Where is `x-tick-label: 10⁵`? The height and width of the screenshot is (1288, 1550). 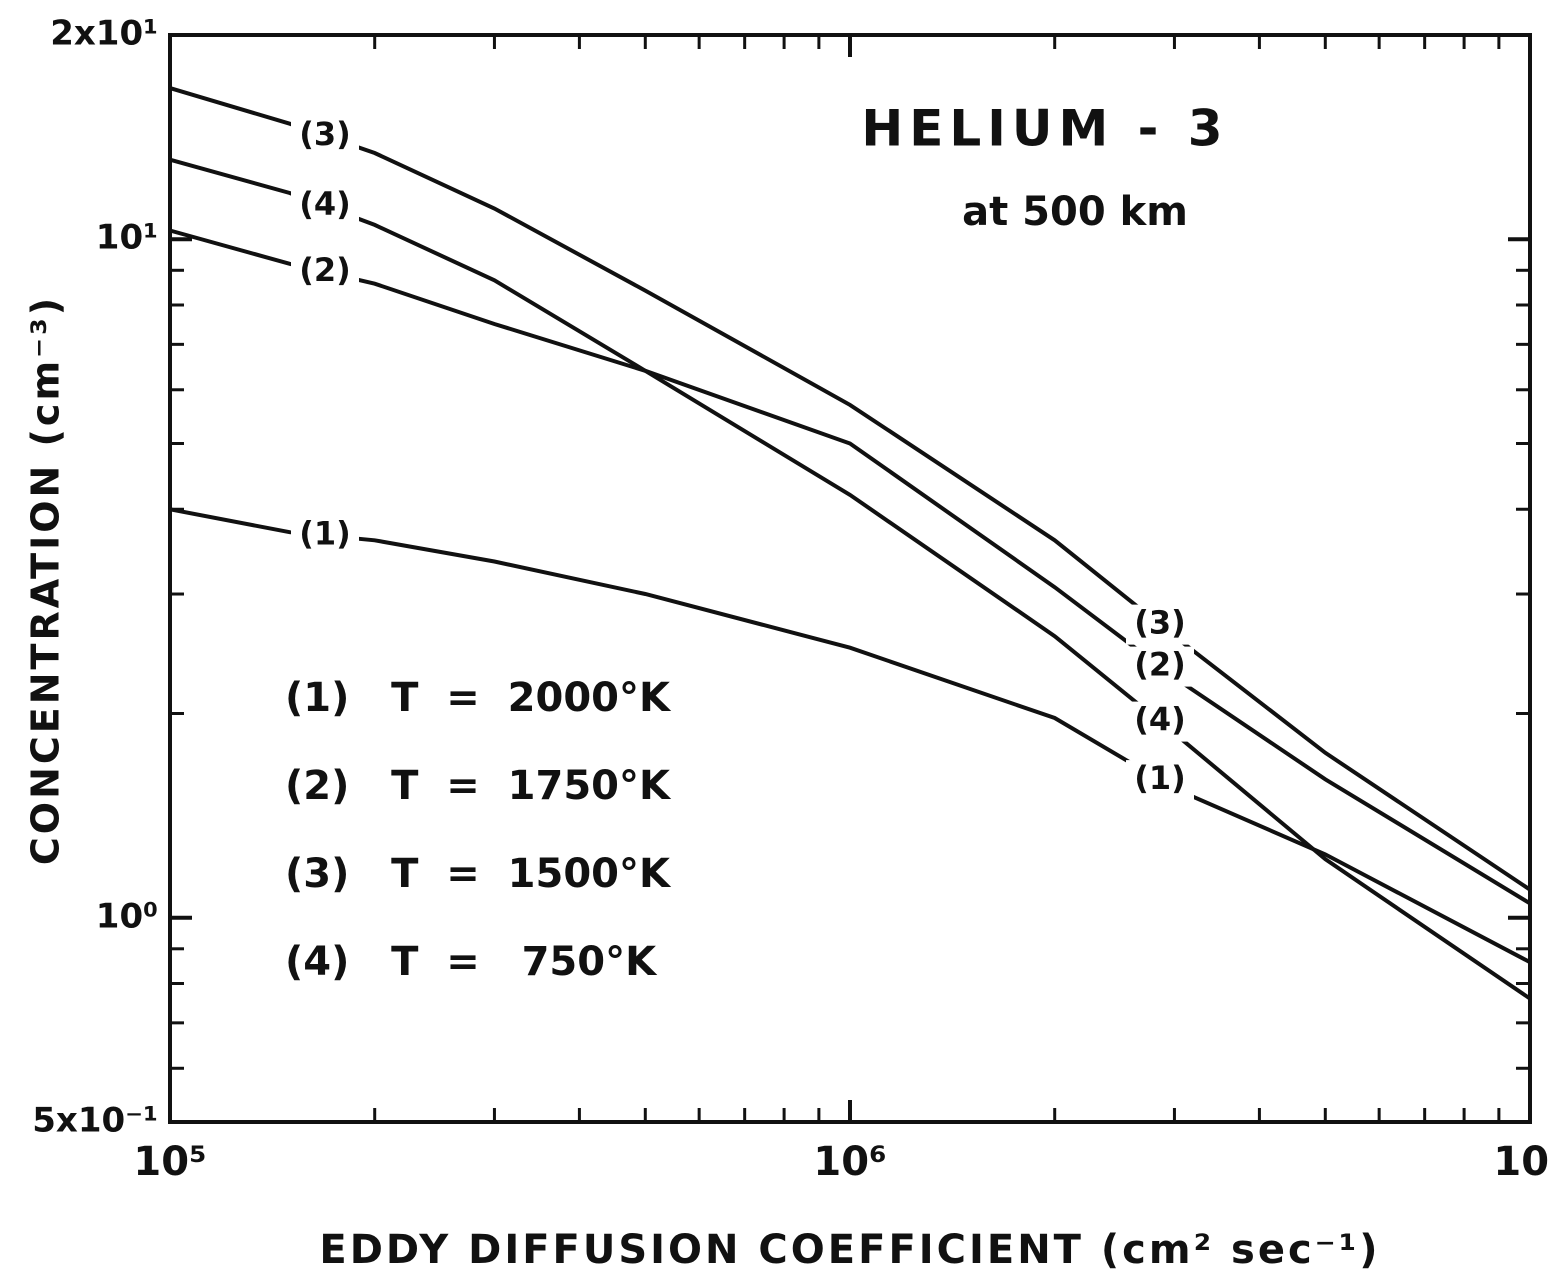
x-tick-label: 10⁵ is located at coordinates (169, 1162).